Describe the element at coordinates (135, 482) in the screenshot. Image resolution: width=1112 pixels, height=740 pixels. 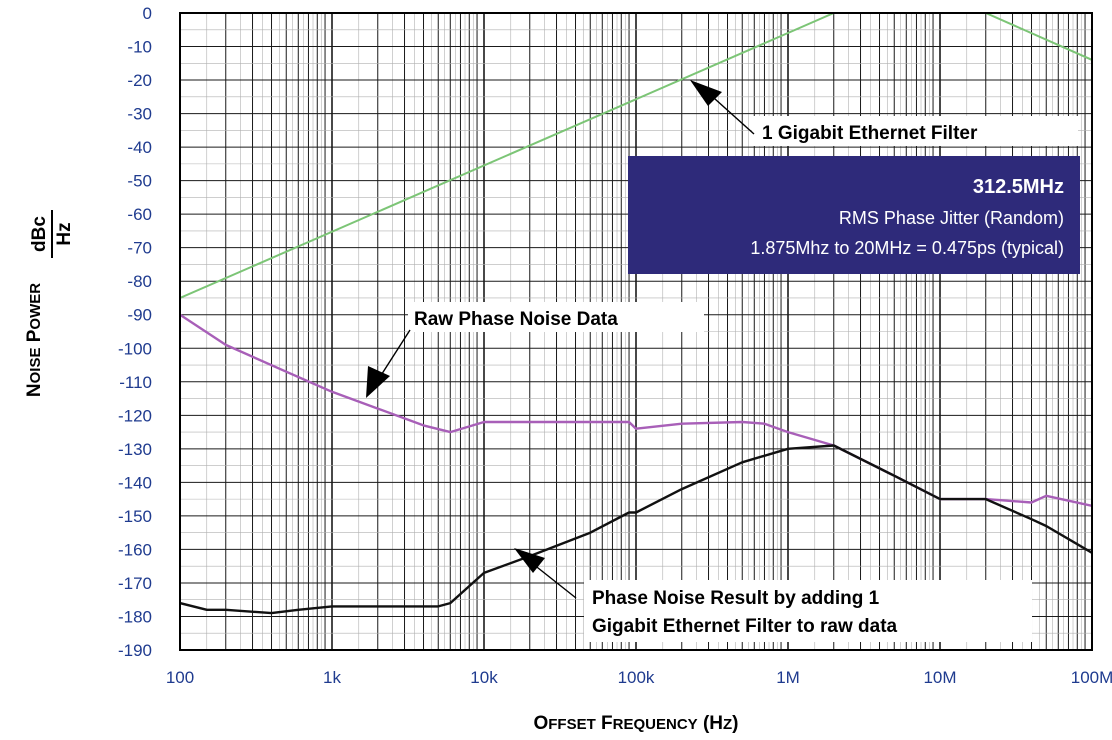
I see `y-tick-label: -140` at that location.